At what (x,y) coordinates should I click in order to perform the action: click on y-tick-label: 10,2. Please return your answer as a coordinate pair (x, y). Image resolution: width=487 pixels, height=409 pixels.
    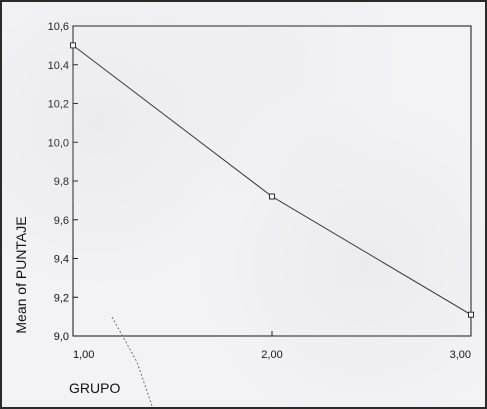
    Looking at the image, I should click on (58, 105).